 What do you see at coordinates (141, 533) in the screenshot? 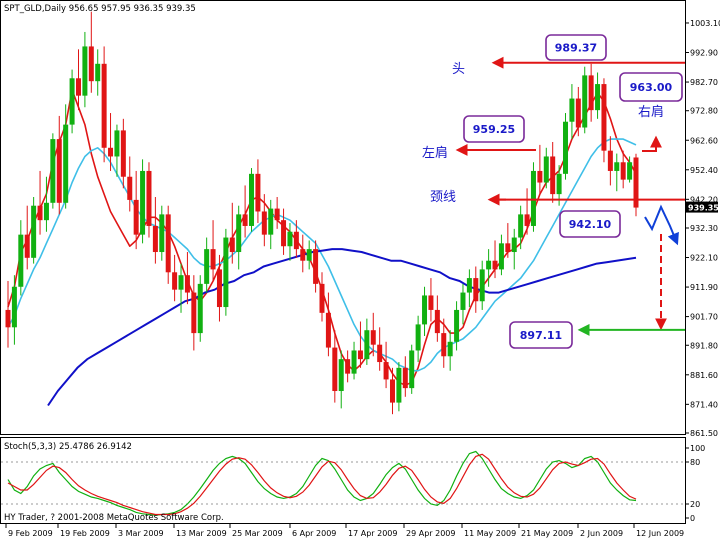
I see `time-tick-label: 3 Mar 2009` at bounding box center [141, 533].